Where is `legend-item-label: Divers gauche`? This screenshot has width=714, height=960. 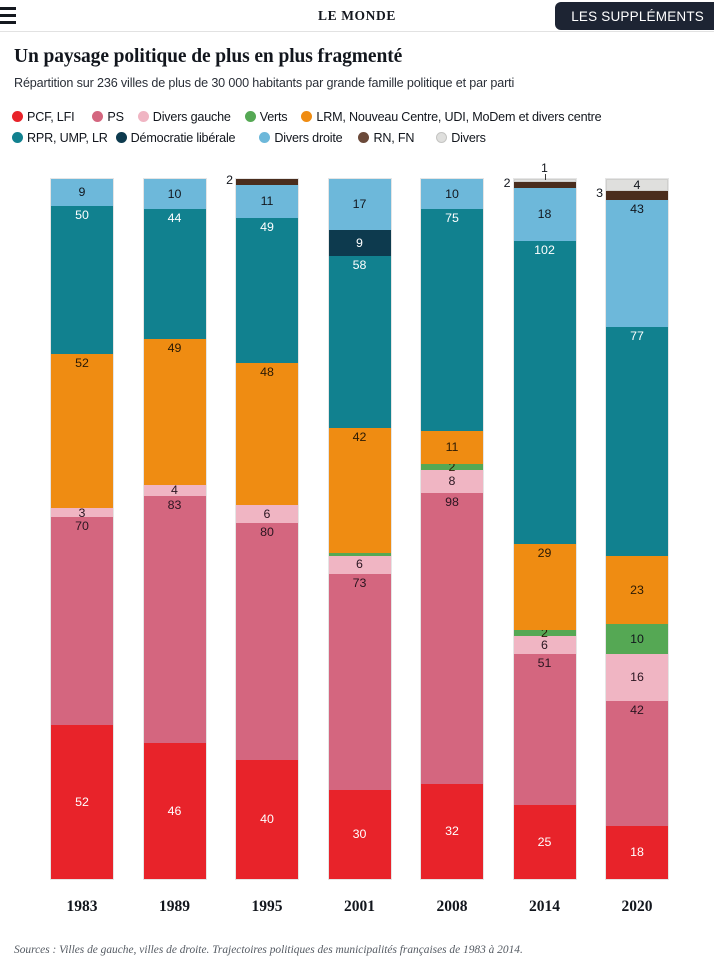
legend-item-label: Divers gauche is located at coordinates (191, 116).